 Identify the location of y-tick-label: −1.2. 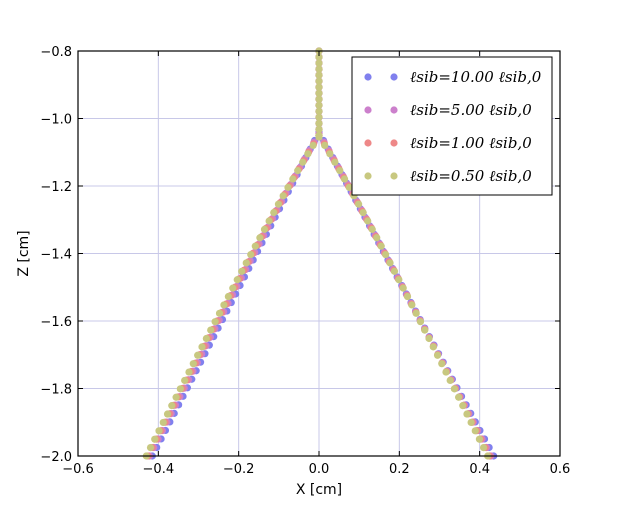
(56, 187).